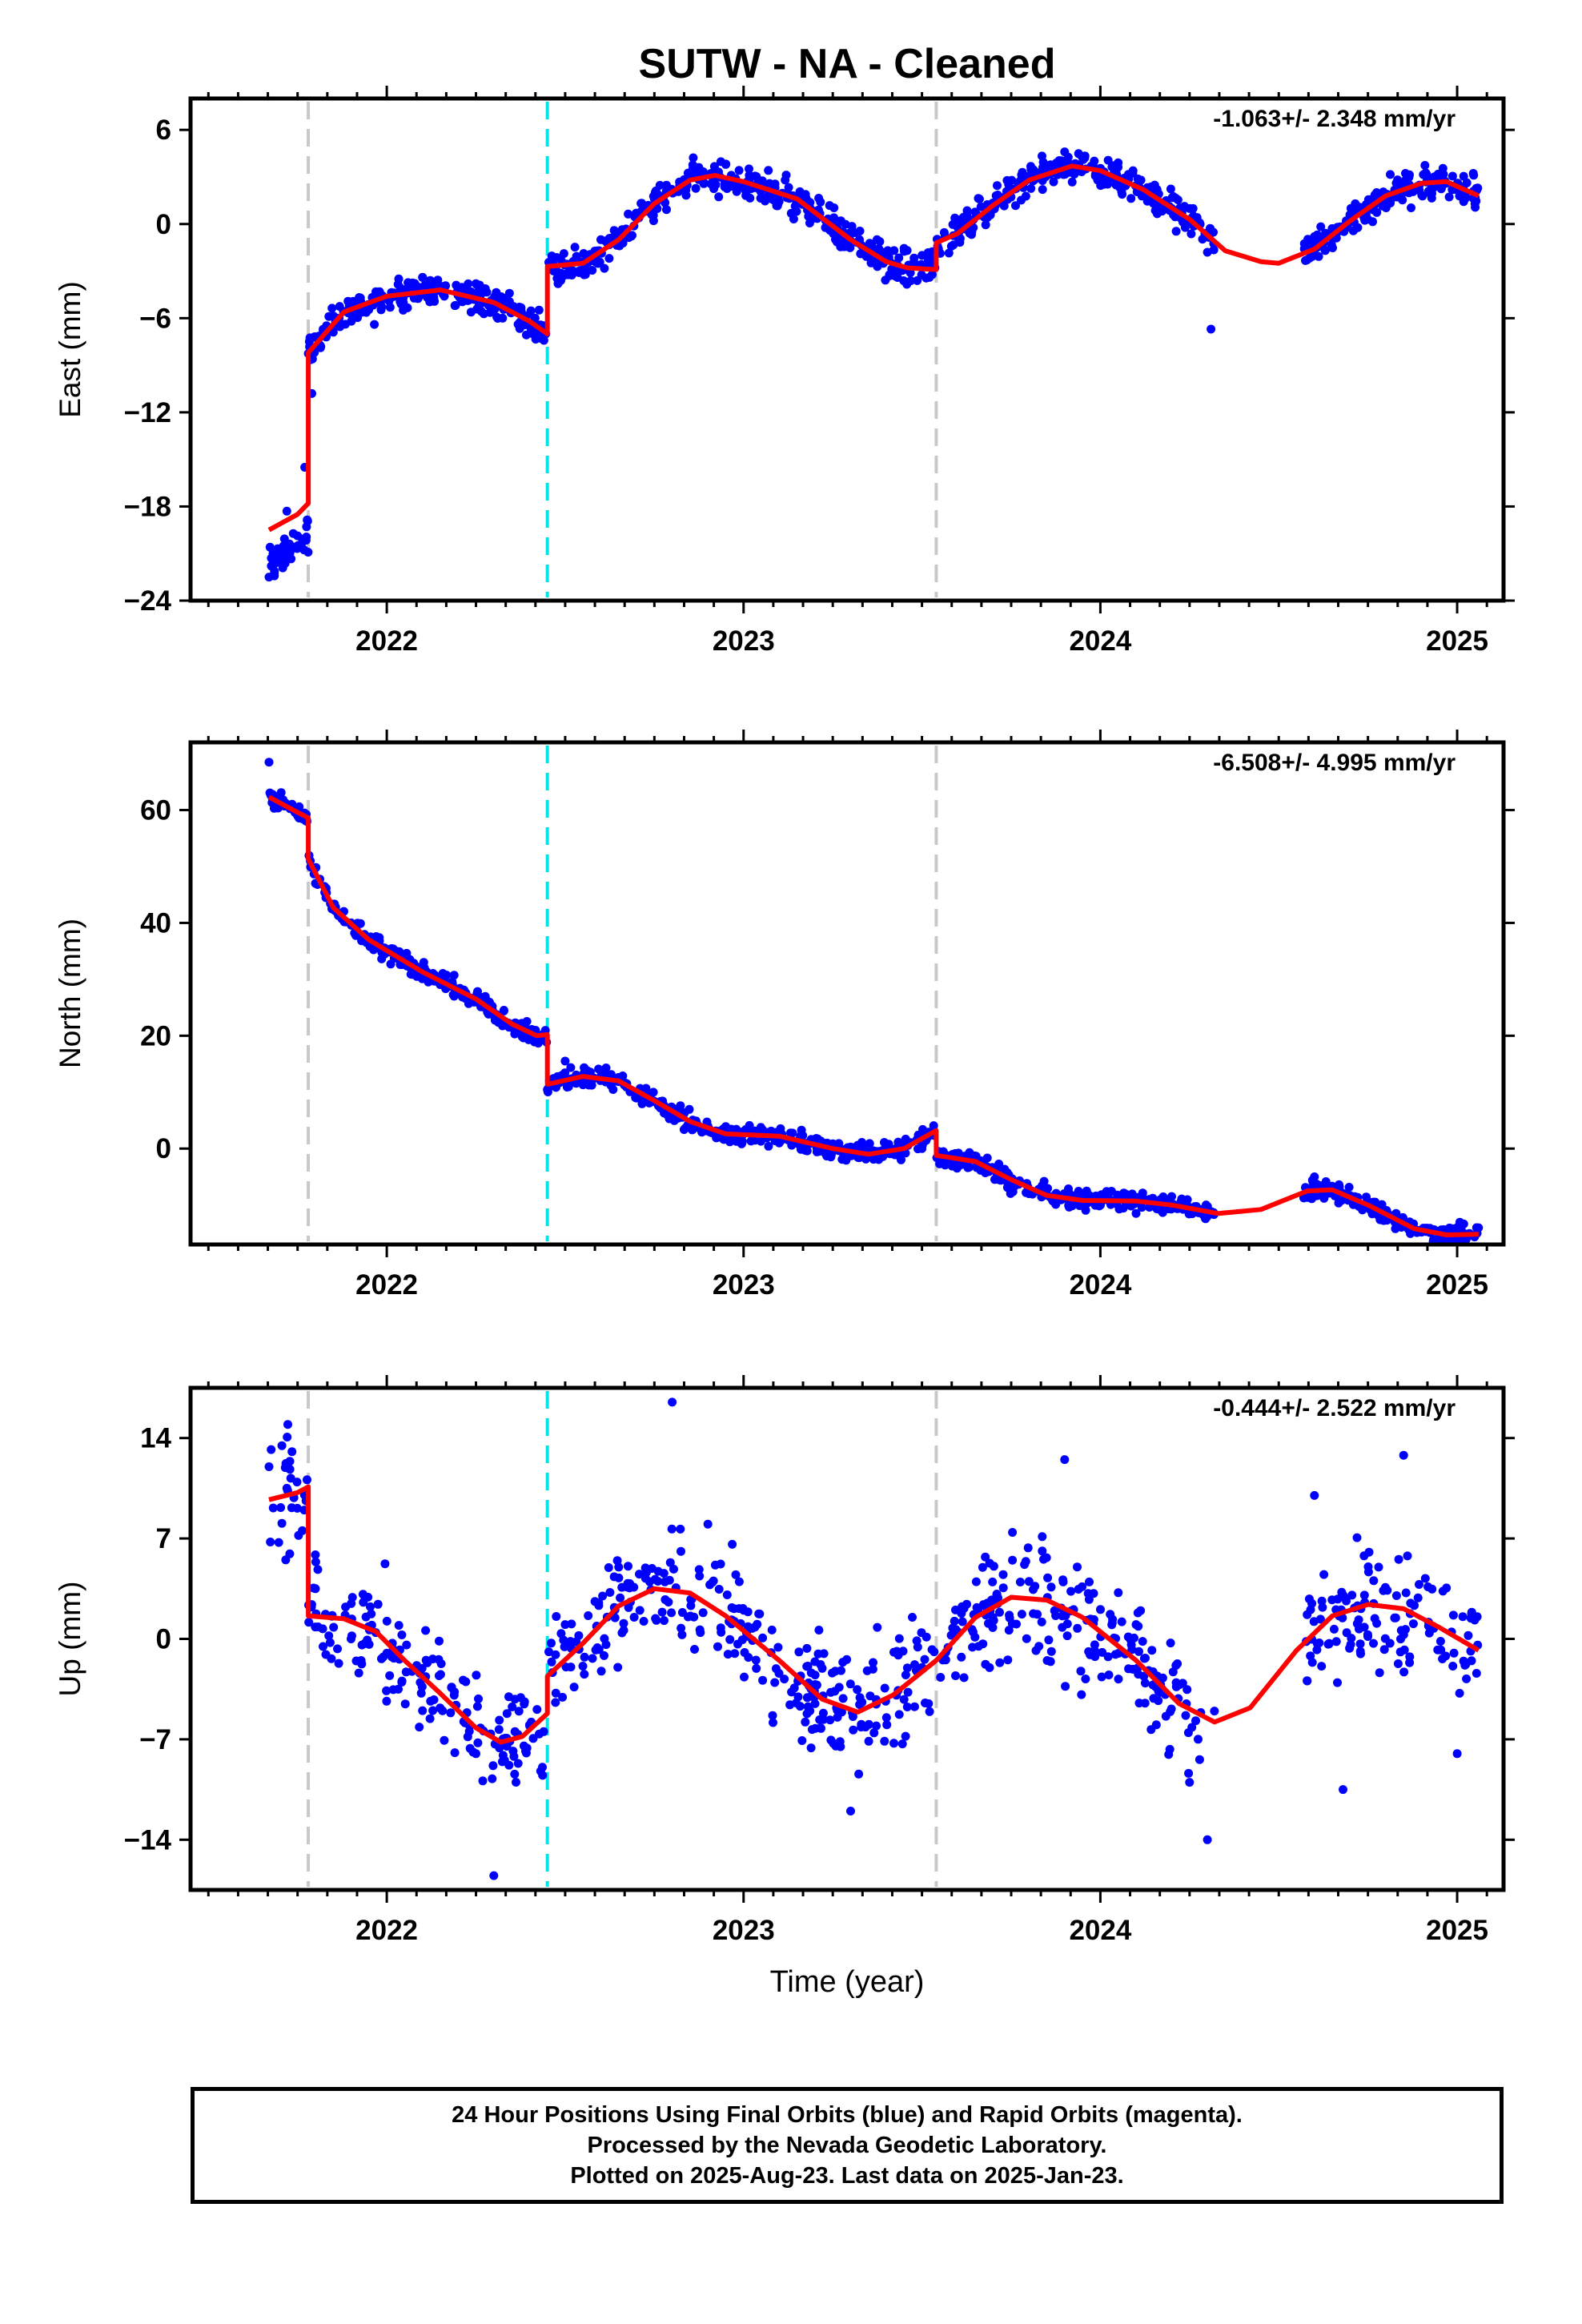  I want to click on up-model-line, so click(874, 1614).